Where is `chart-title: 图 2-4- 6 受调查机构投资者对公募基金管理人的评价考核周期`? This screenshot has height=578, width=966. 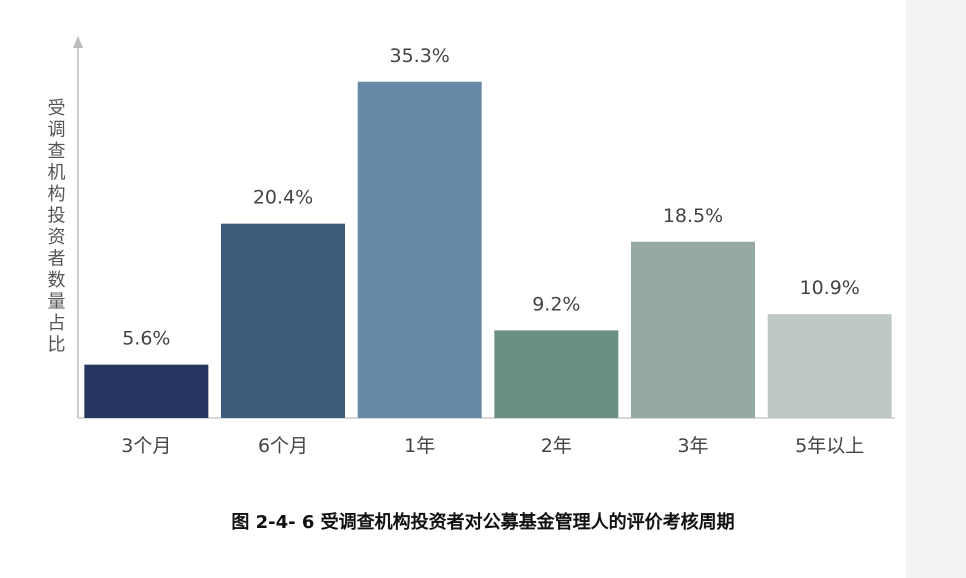 chart-title: 图 2-4- 6 受调查机构投资者对公募基金管理人的评价考核周期 is located at coordinates (482, 522).